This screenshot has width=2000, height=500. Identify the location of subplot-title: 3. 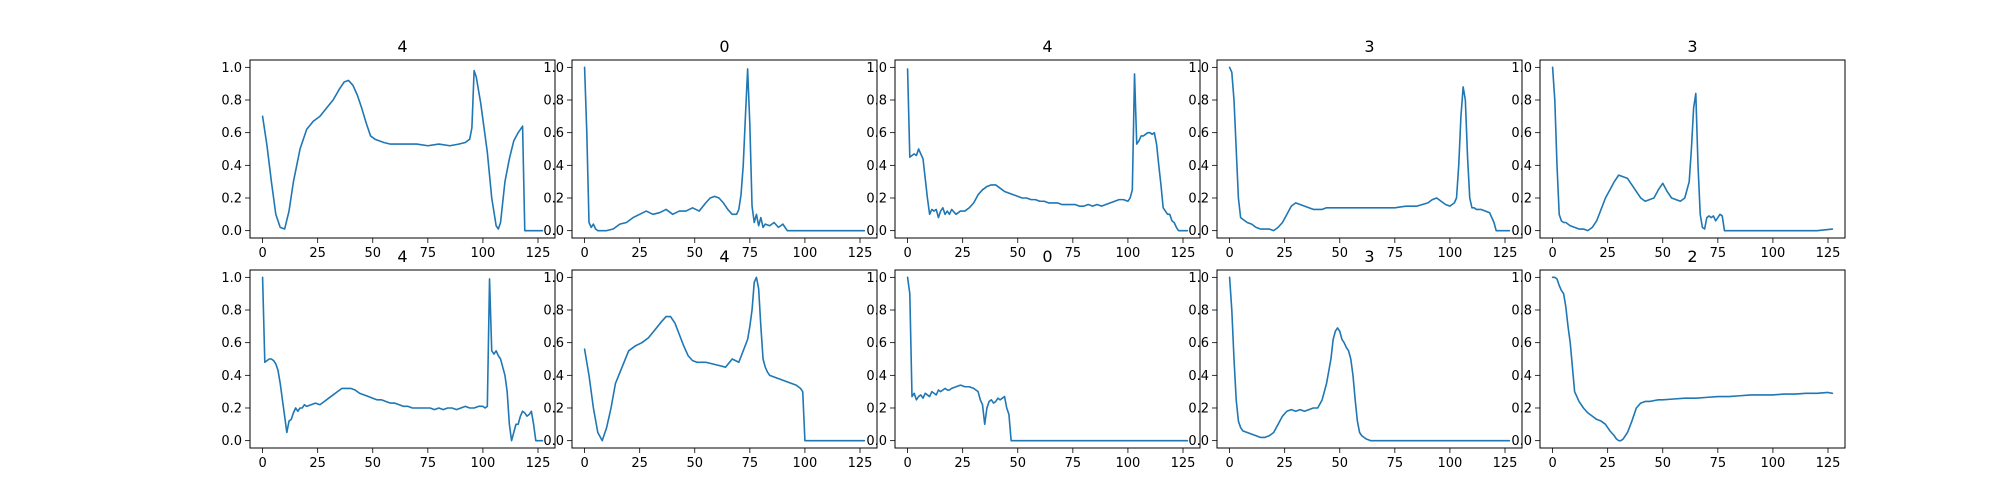
(1369, 256).